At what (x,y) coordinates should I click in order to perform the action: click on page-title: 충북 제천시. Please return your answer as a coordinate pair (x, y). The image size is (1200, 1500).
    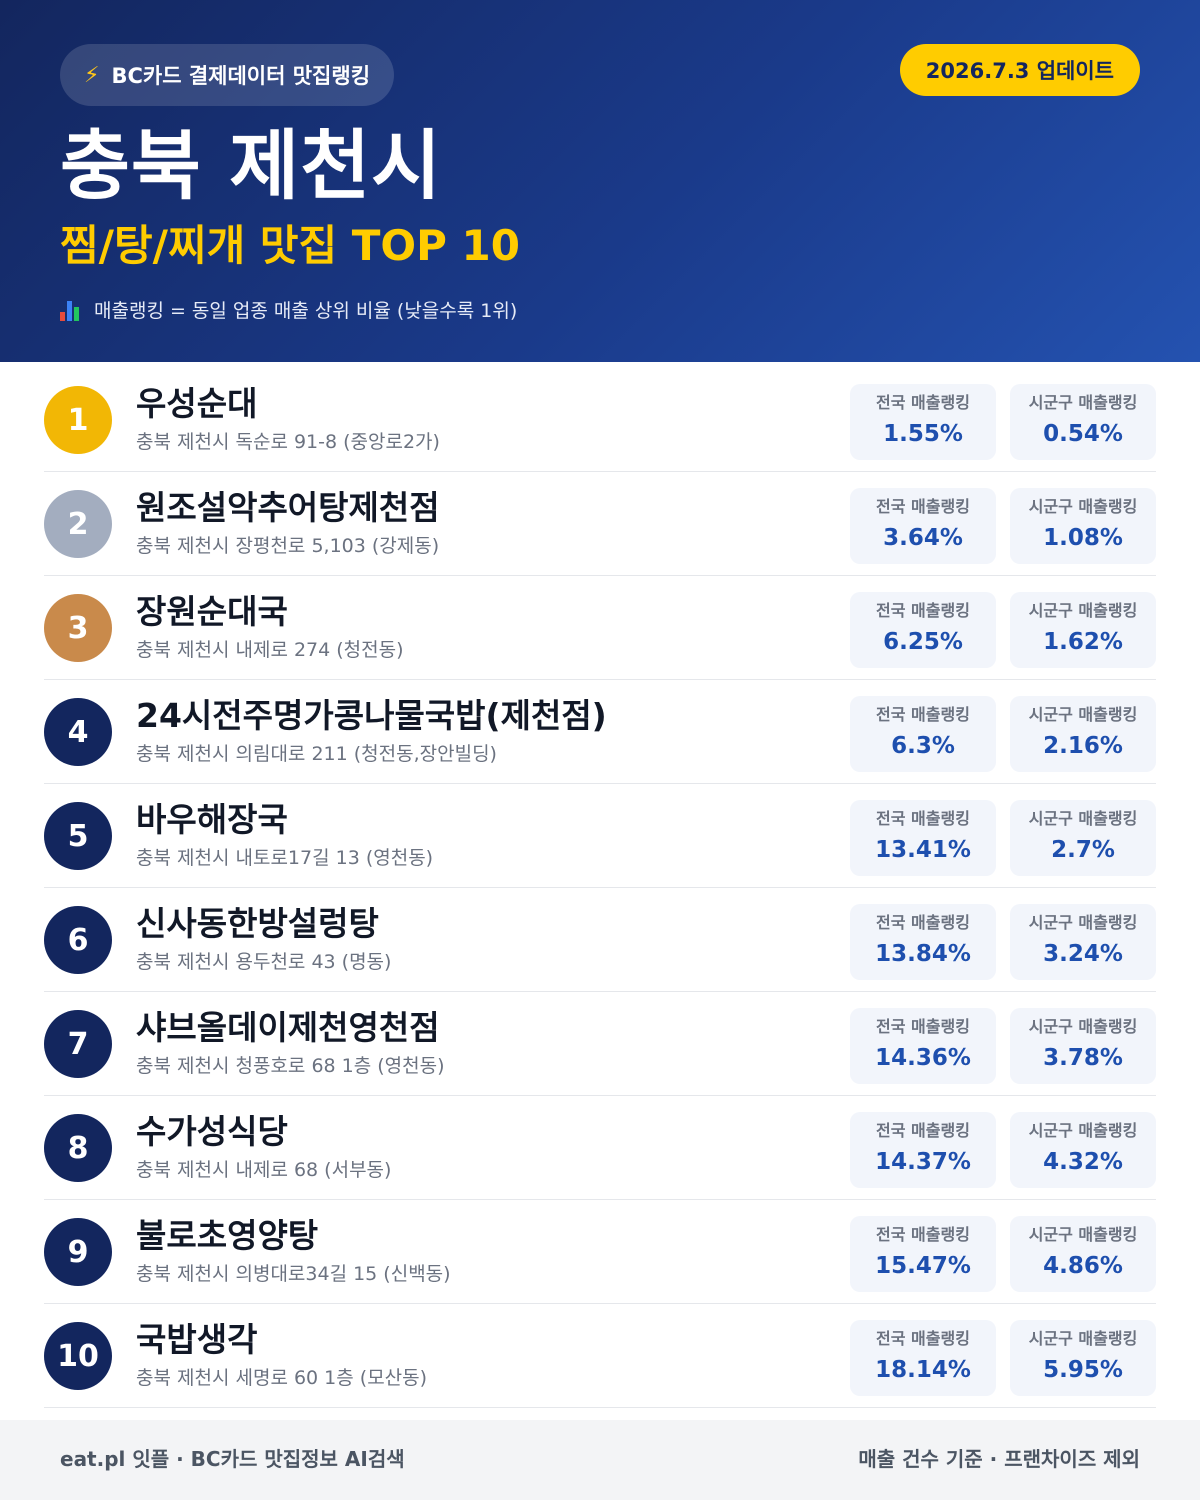
    Looking at the image, I should click on (251, 165).